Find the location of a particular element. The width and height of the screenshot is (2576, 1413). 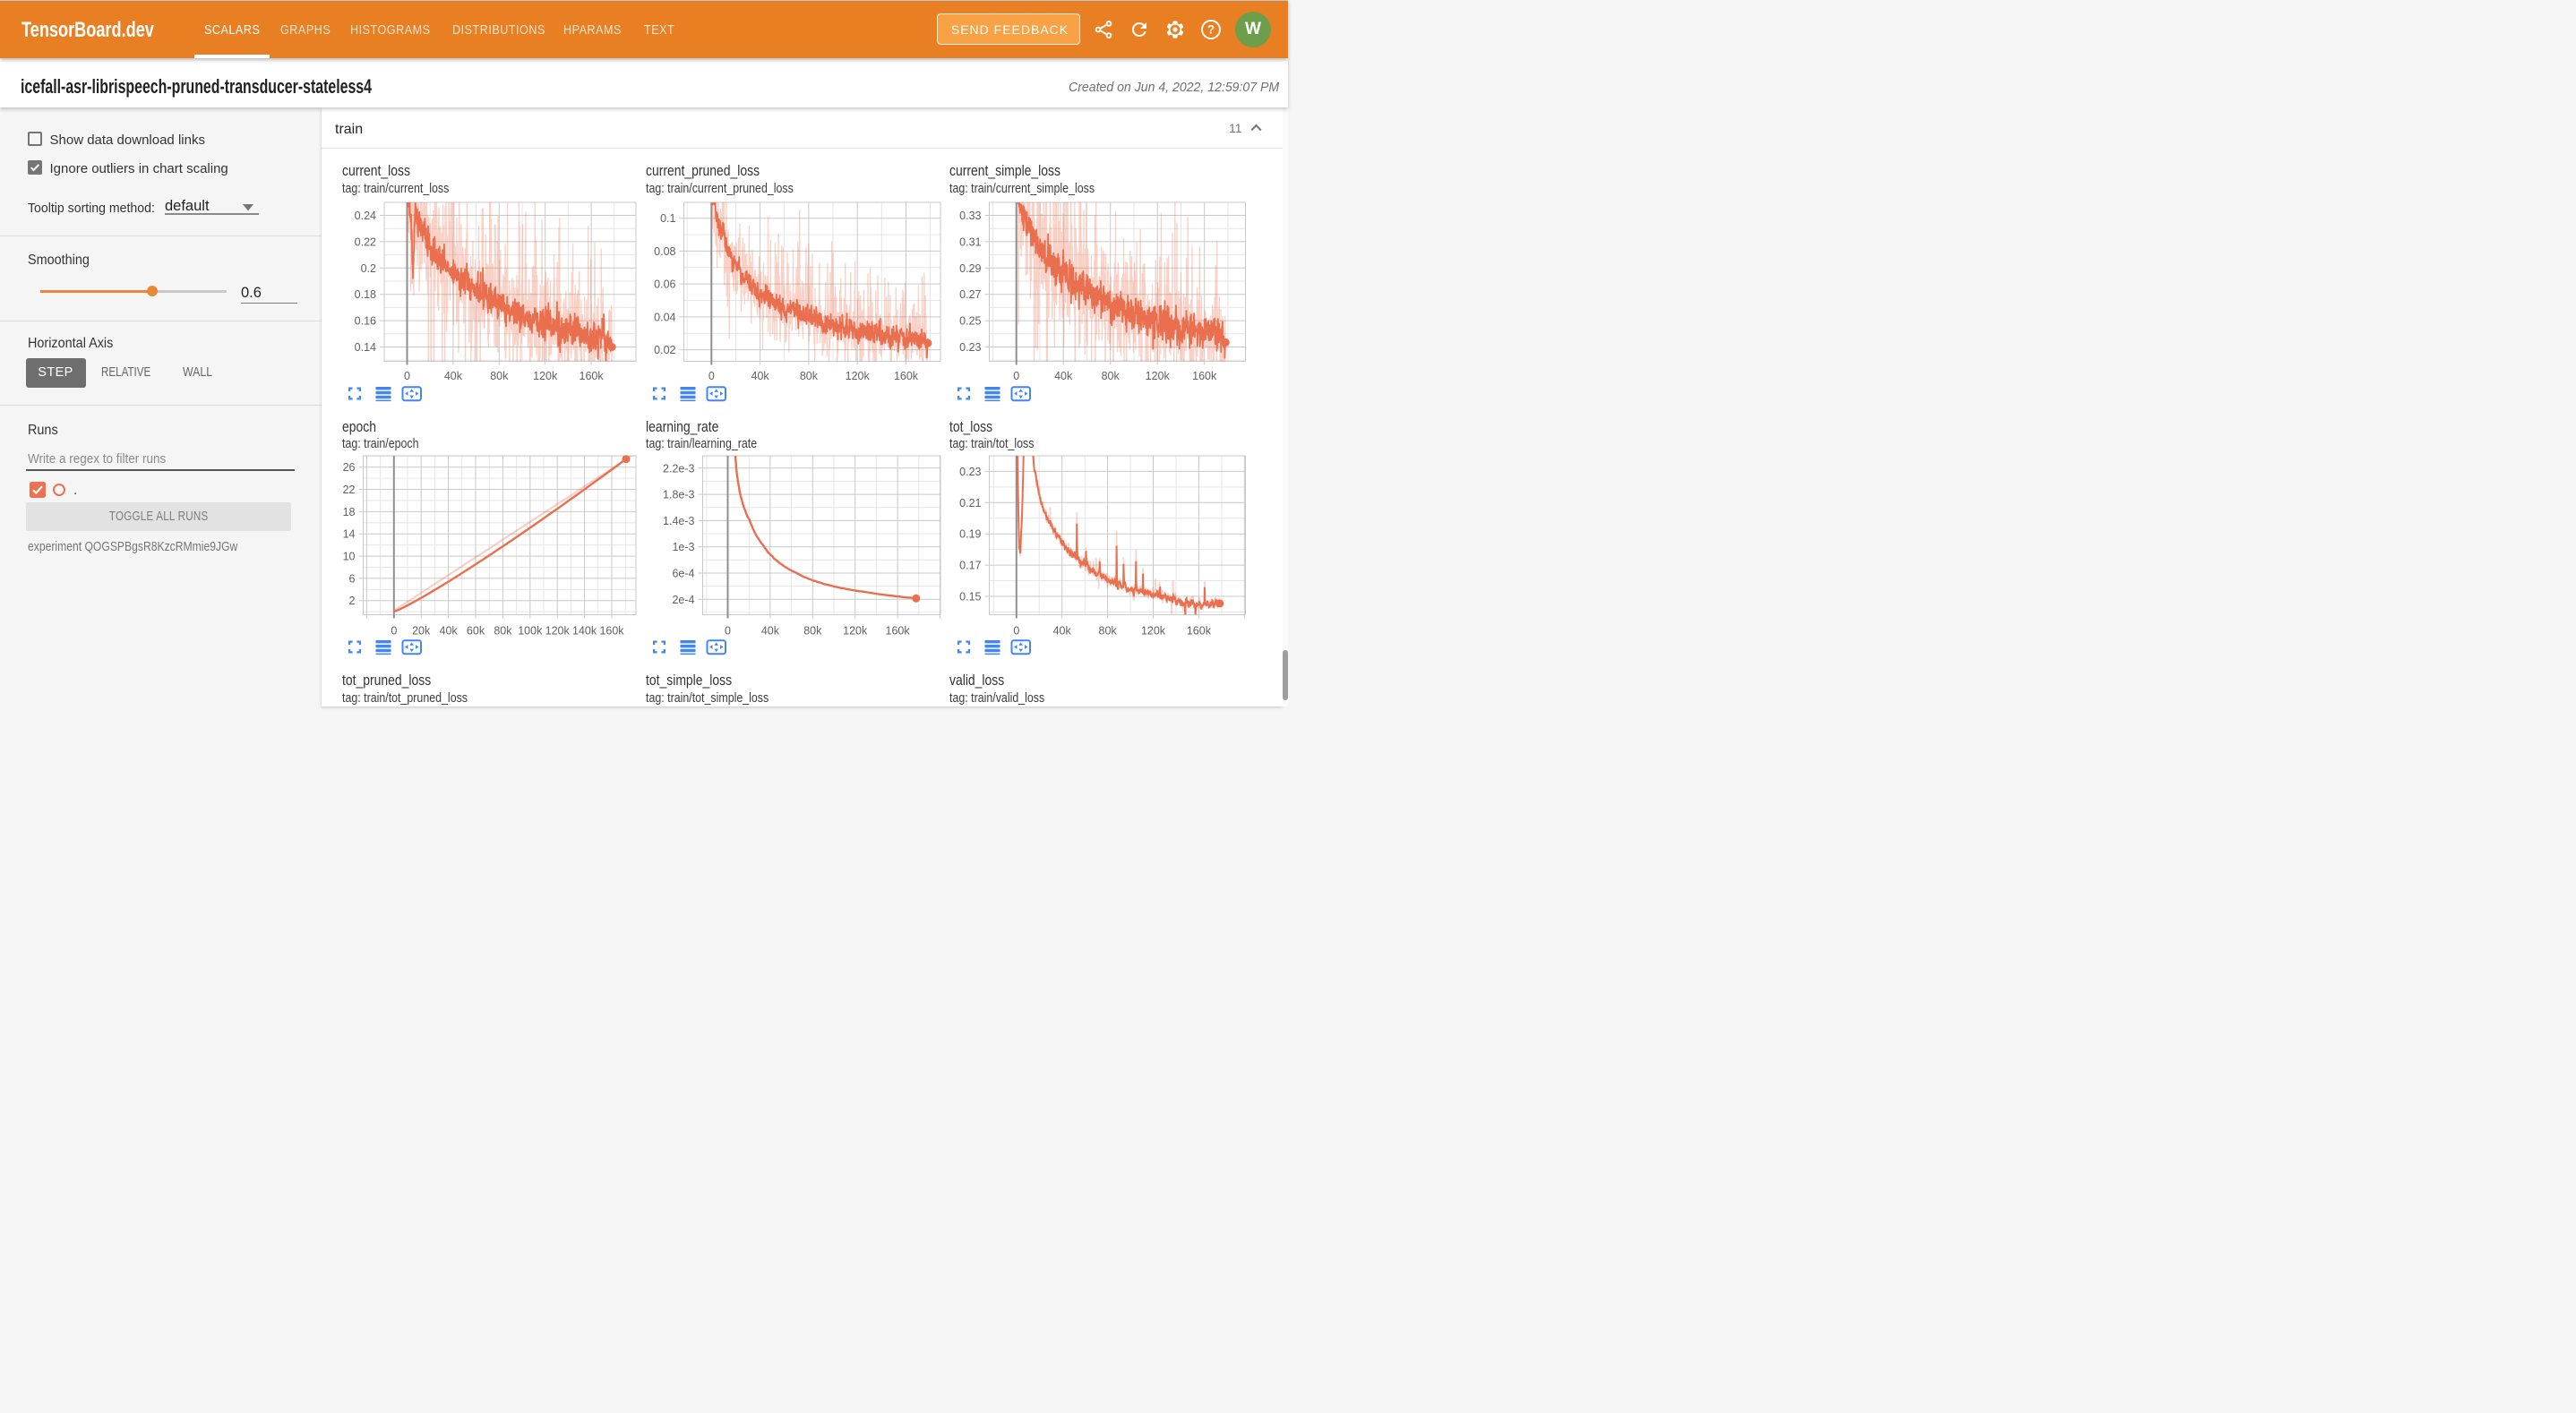

svg-text: 6 is located at coordinates (352, 578).